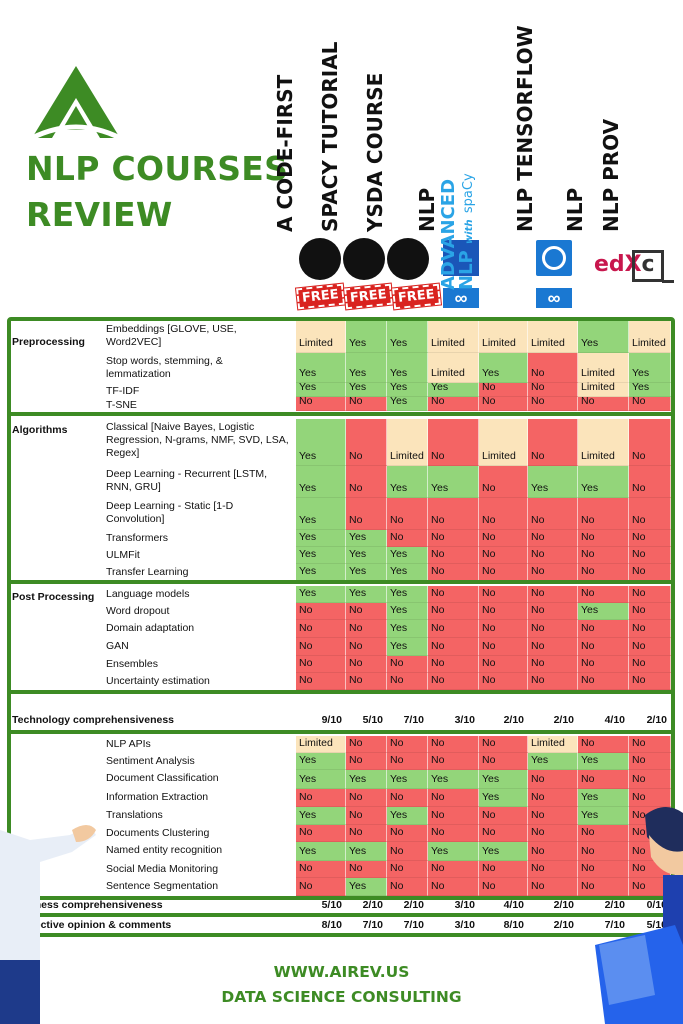 The width and height of the screenshot is (683, 1024). I want to click on table-row-label: Social Media Monitoring, so click(162, 869).